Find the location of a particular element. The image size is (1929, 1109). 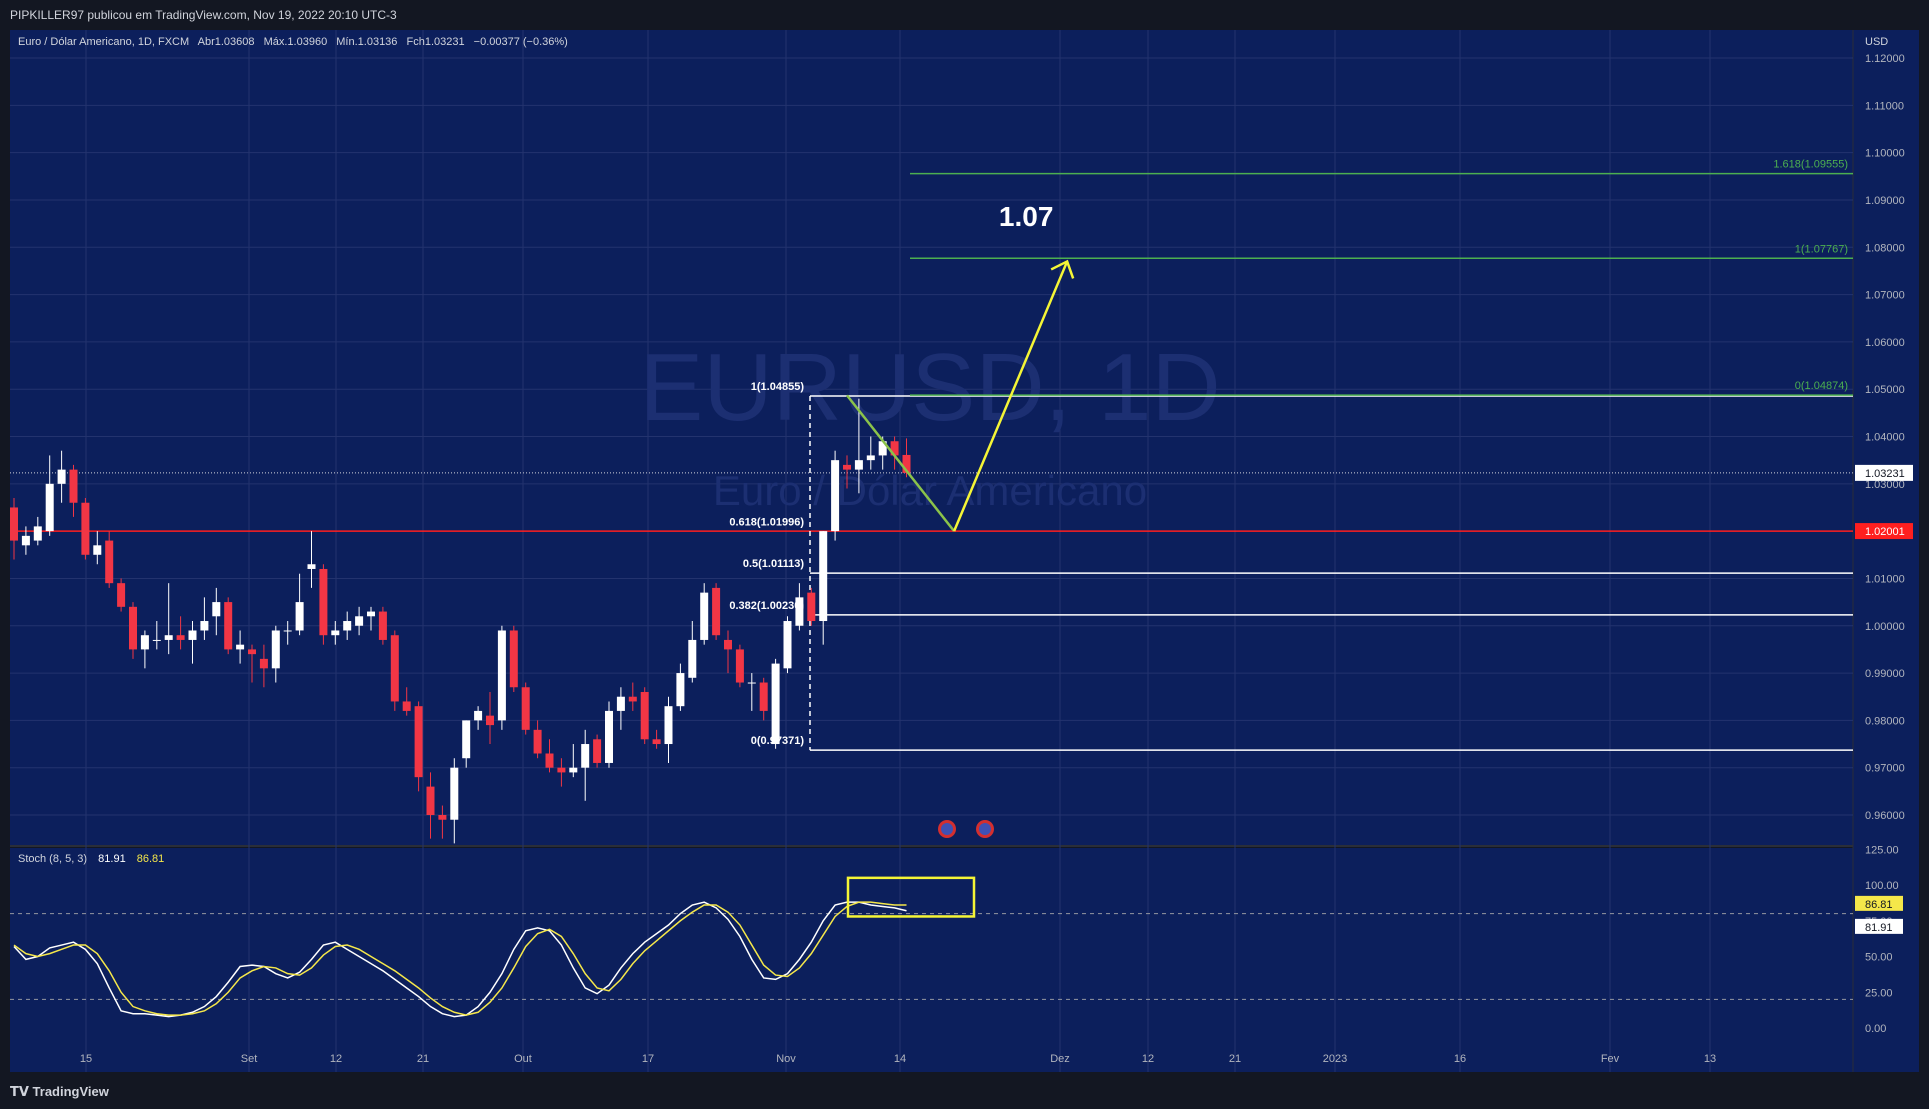

tradingview-logo-icon: 𝗧𝗩 is located at coordinates (21, 1091).